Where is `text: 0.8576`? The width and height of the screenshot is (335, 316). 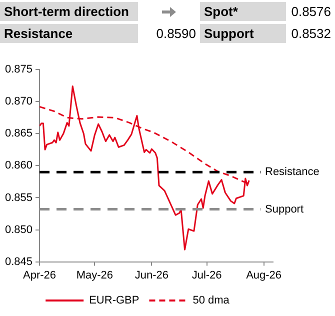
text: 0.8576 is located at coordinates (311, 12).